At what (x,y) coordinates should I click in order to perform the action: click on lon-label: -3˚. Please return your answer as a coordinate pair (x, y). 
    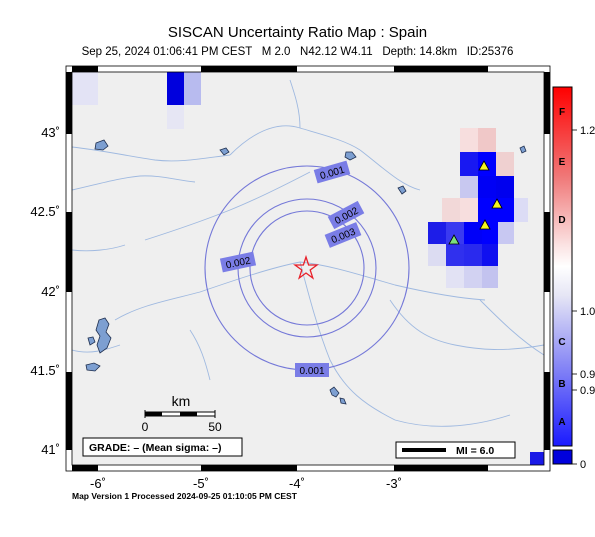
    Looking at the image, I should click on (394, 483).